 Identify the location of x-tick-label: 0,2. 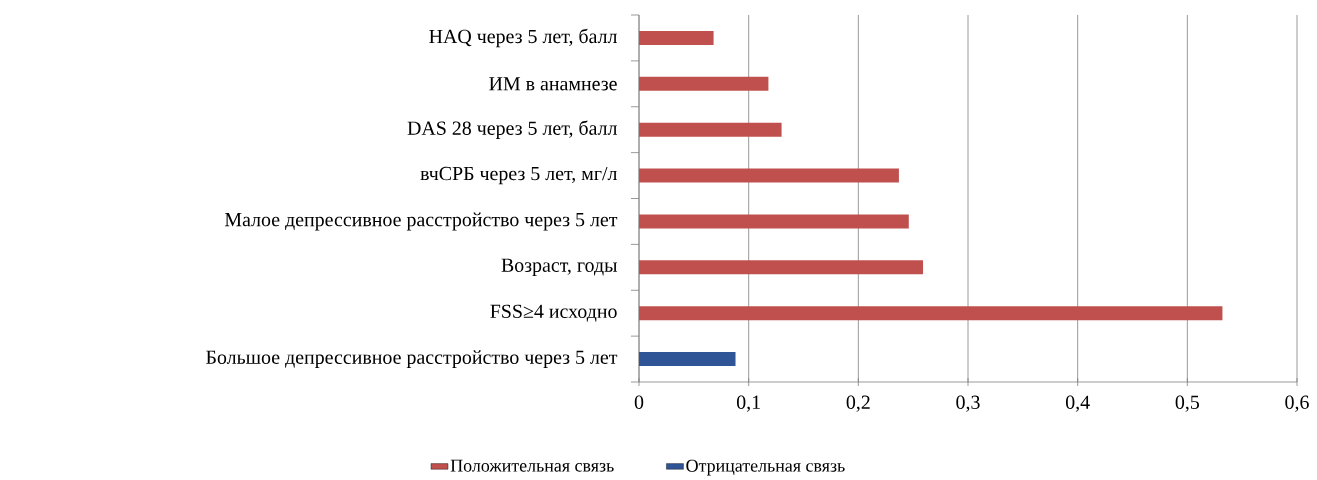
(858, 403).